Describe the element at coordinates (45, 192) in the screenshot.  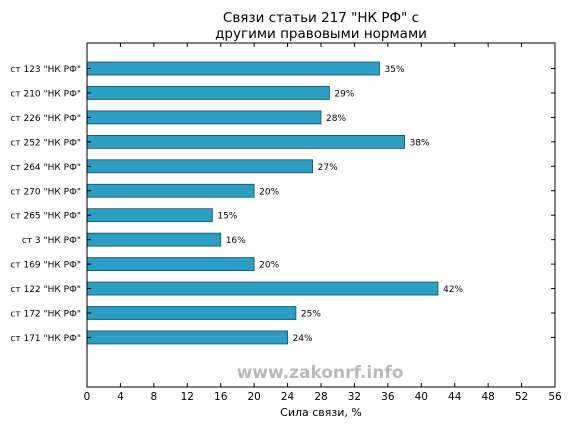
I see `y-tick-label: ст 270 "НК РФ"` at that location.